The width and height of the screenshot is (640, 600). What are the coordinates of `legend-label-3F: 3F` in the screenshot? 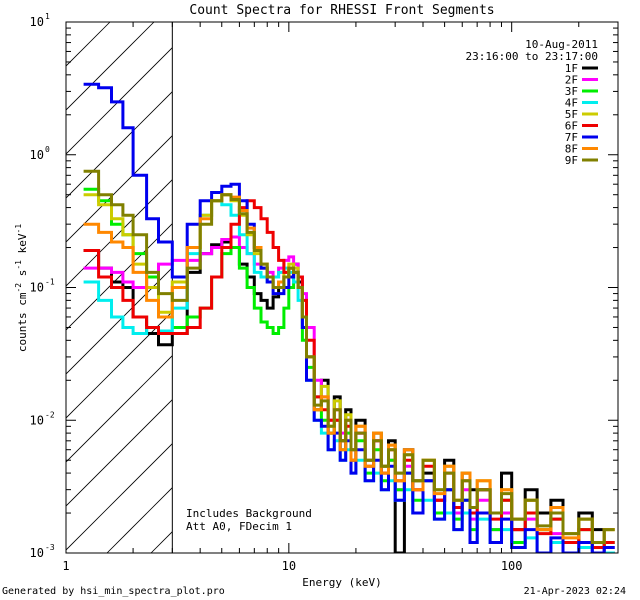 It's located at (571, 91).